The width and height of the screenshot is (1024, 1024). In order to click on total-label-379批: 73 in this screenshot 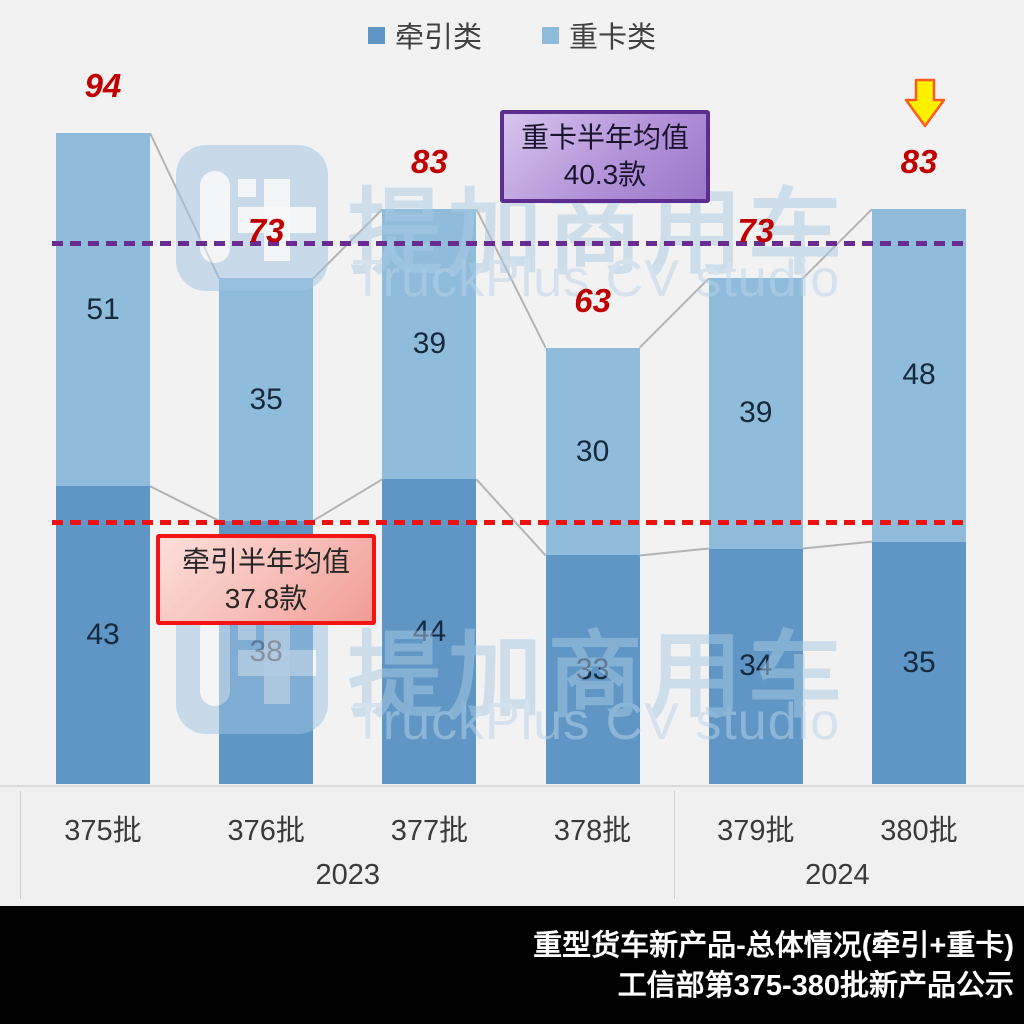, I will do `click(756, 231)`.